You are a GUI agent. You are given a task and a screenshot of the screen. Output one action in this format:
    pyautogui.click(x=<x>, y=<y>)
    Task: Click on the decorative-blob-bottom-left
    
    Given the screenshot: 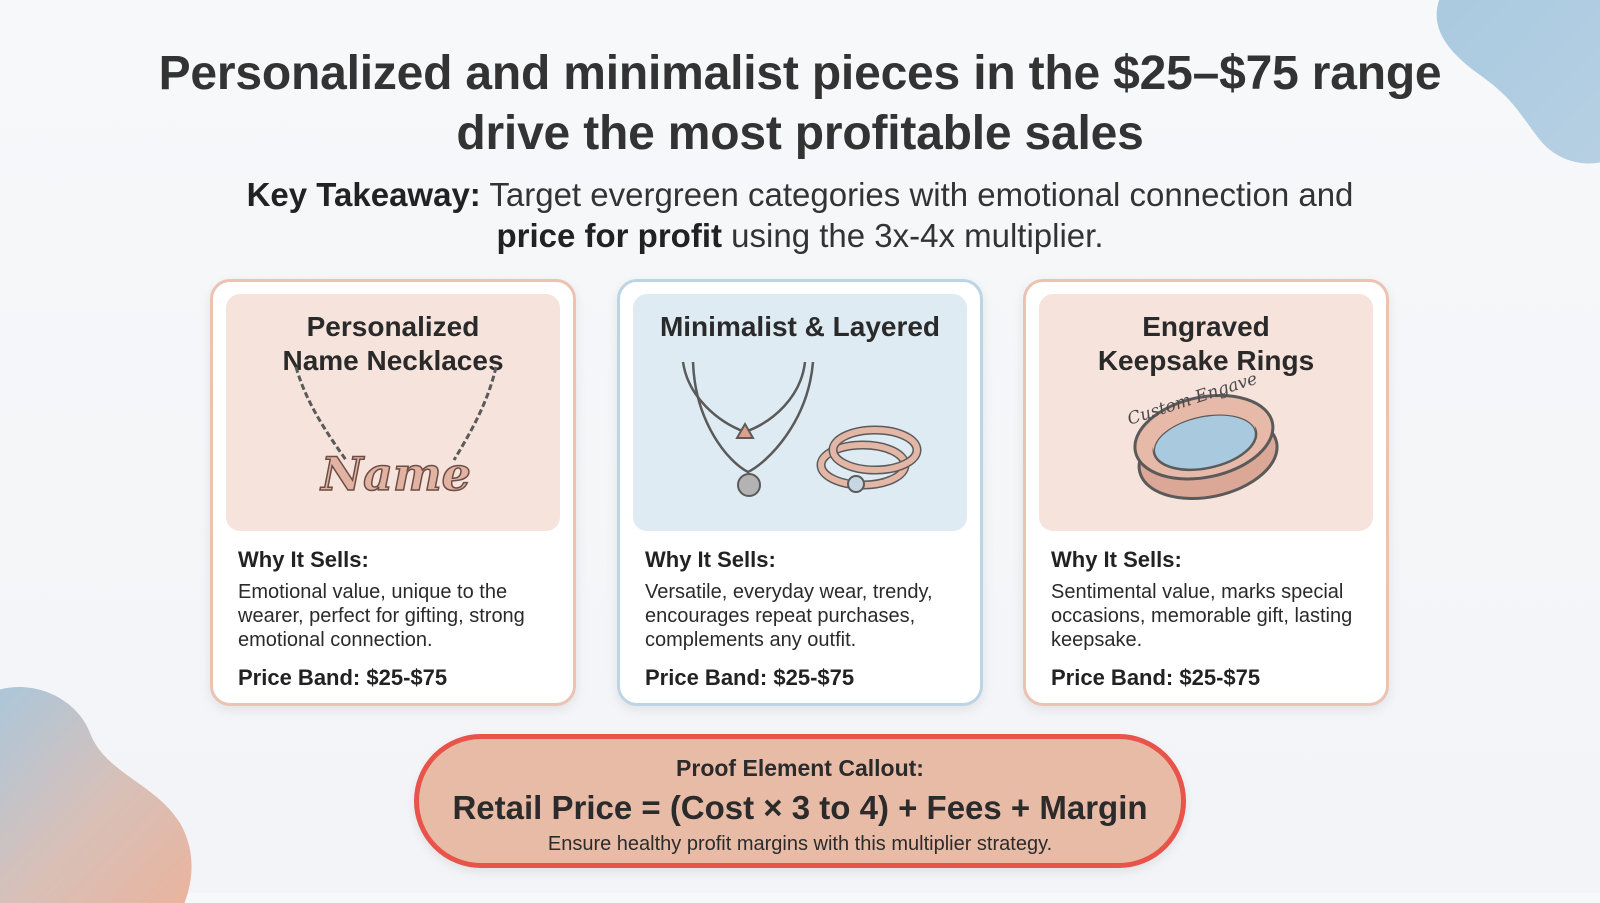 What is the action you would take?
    pyautogui.click(x=96, y=794)
    